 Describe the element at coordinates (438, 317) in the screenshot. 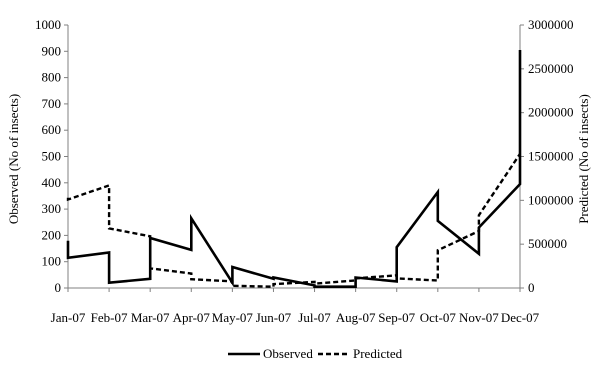

I see `x-tick-label: Oct-07` at that location.